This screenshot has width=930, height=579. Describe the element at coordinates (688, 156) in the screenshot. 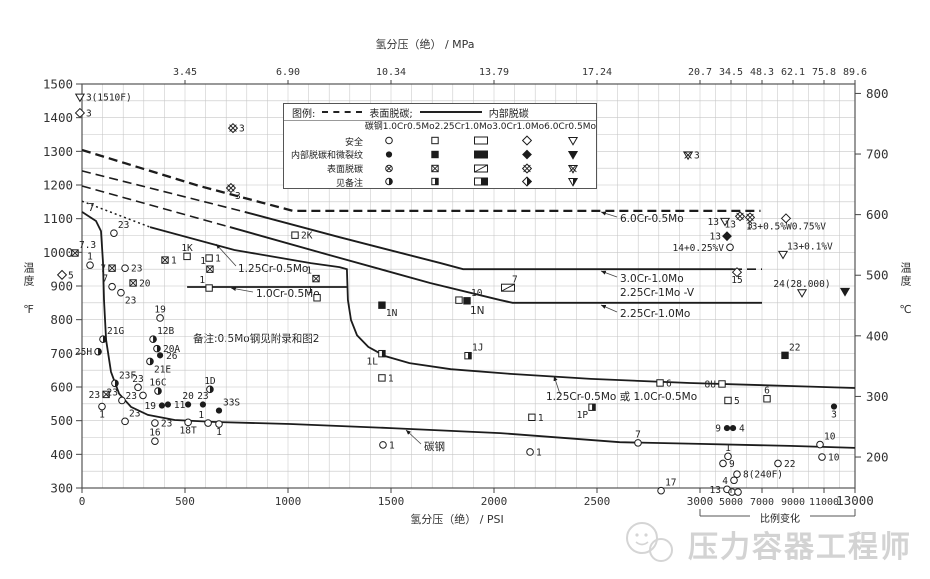

I see `marker-symbol-xt` at that location.